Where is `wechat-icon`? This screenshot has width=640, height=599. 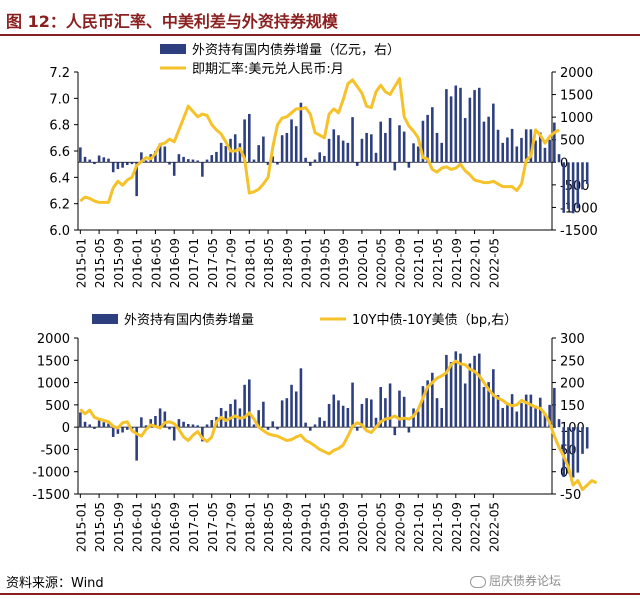
wechat-icon is located at coordinates (478, 581).